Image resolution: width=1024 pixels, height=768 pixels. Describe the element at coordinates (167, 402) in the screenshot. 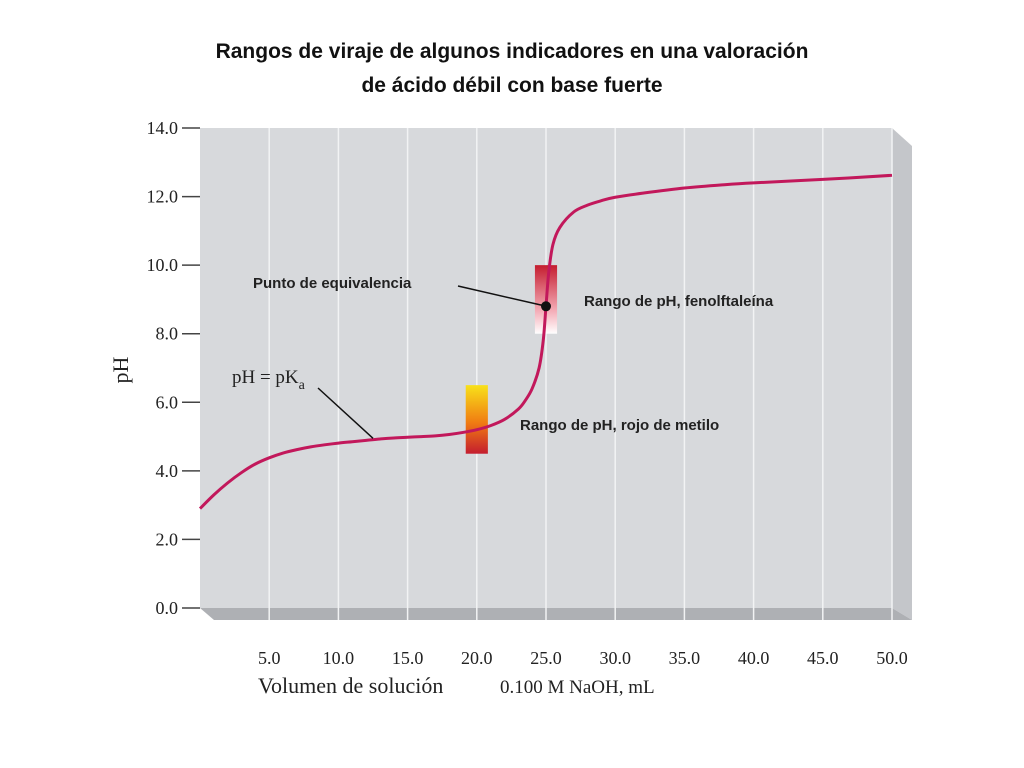

I see `y-tick-label: 6.0` at that location.